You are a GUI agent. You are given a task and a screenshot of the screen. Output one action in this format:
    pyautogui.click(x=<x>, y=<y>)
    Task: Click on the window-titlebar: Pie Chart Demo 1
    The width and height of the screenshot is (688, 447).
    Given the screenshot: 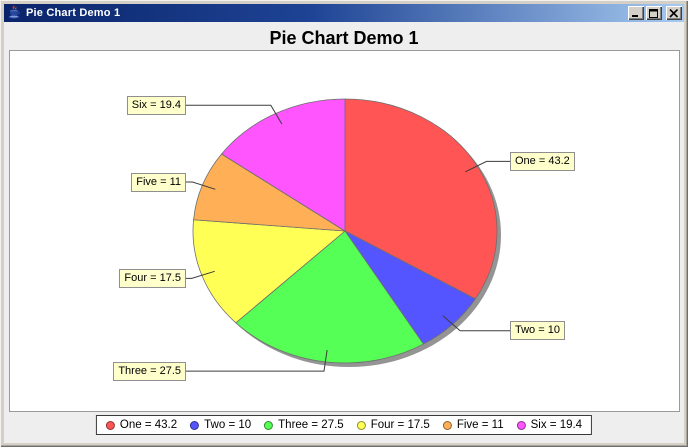 What is the action you would take?
    pyautogui.click(x=344, y=13)
    